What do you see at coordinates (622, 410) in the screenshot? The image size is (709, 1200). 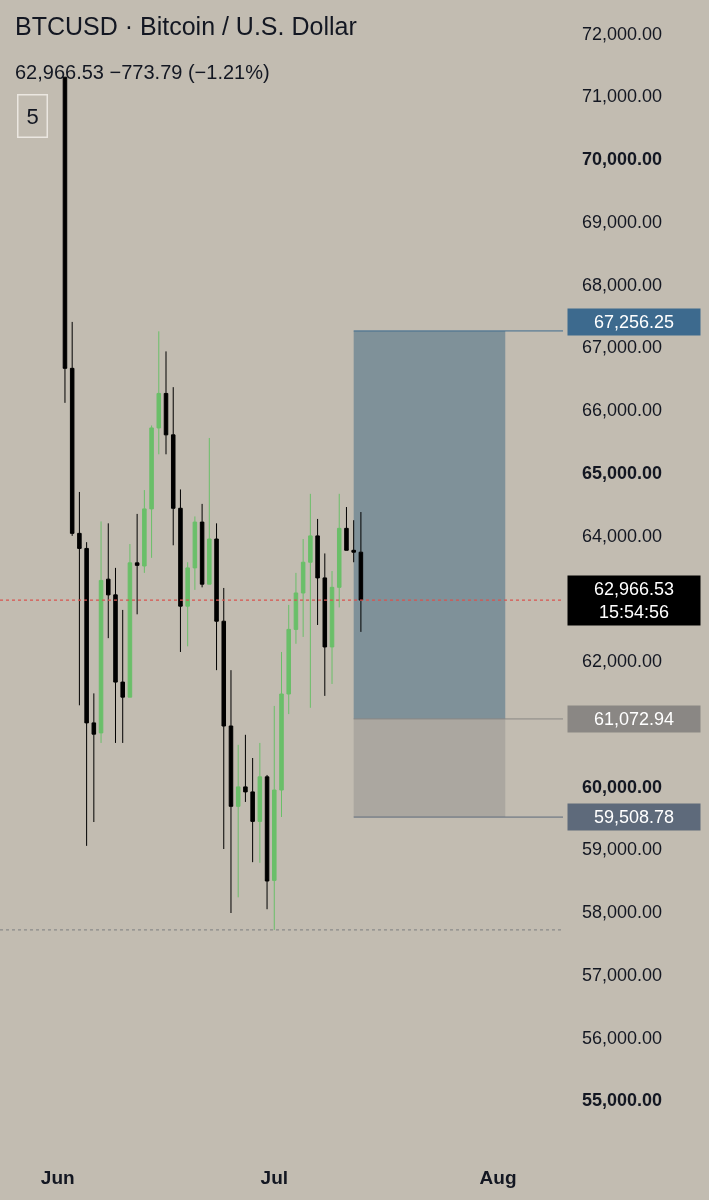 I see `y-tick-label: 66,000.00` at bounding box center [622, 410].